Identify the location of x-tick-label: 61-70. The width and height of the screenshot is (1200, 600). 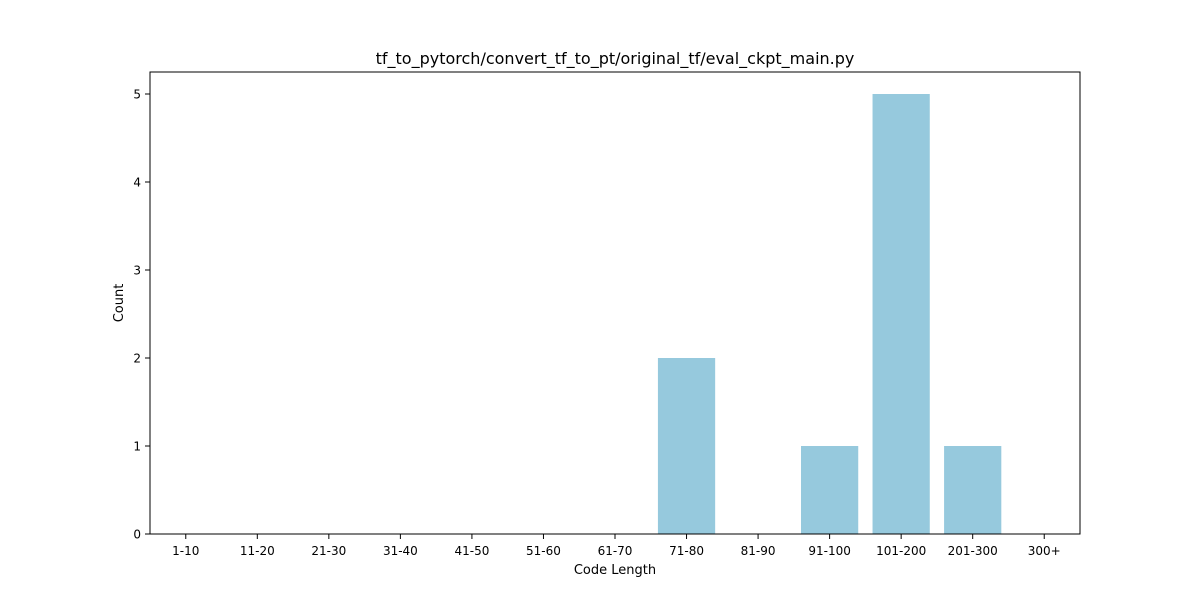
(615, 551).